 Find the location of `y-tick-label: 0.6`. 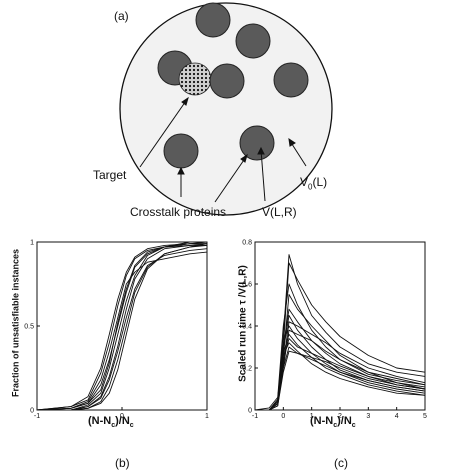

y-tick-label: 0.6 is located at coordinates (247, 285).